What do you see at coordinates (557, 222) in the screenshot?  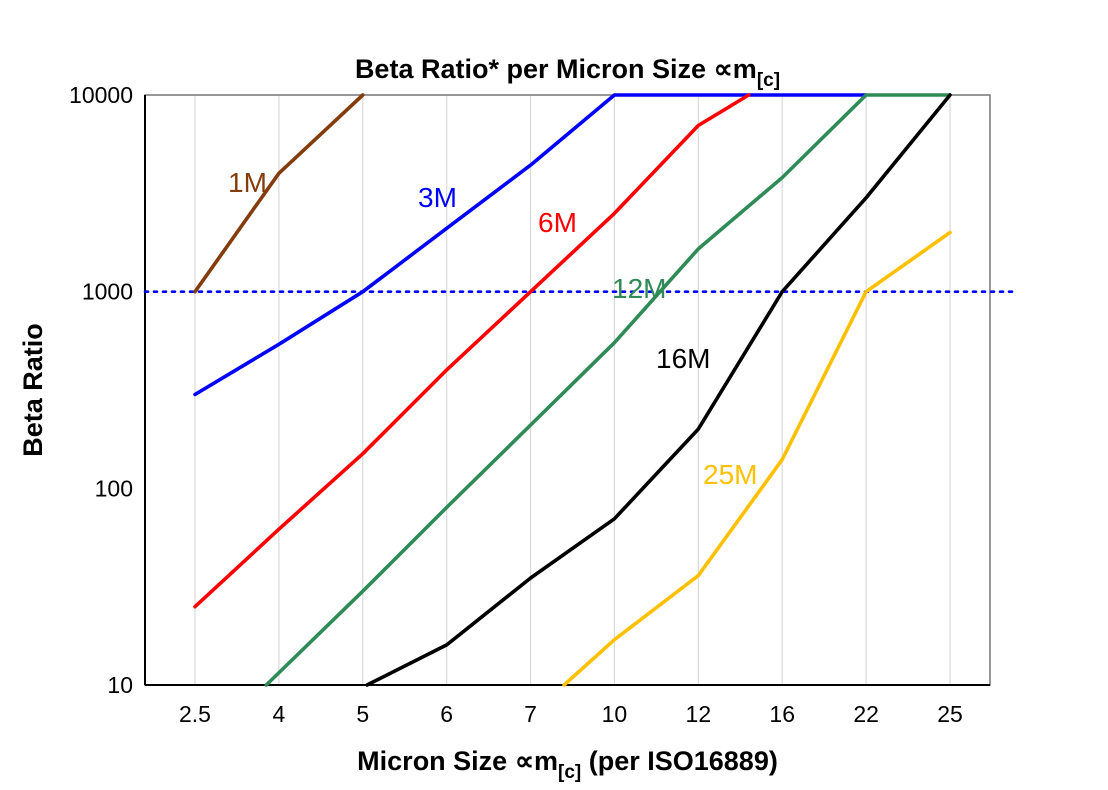 I see `series-label-6M: 6M` at bounding box center [557, 222].